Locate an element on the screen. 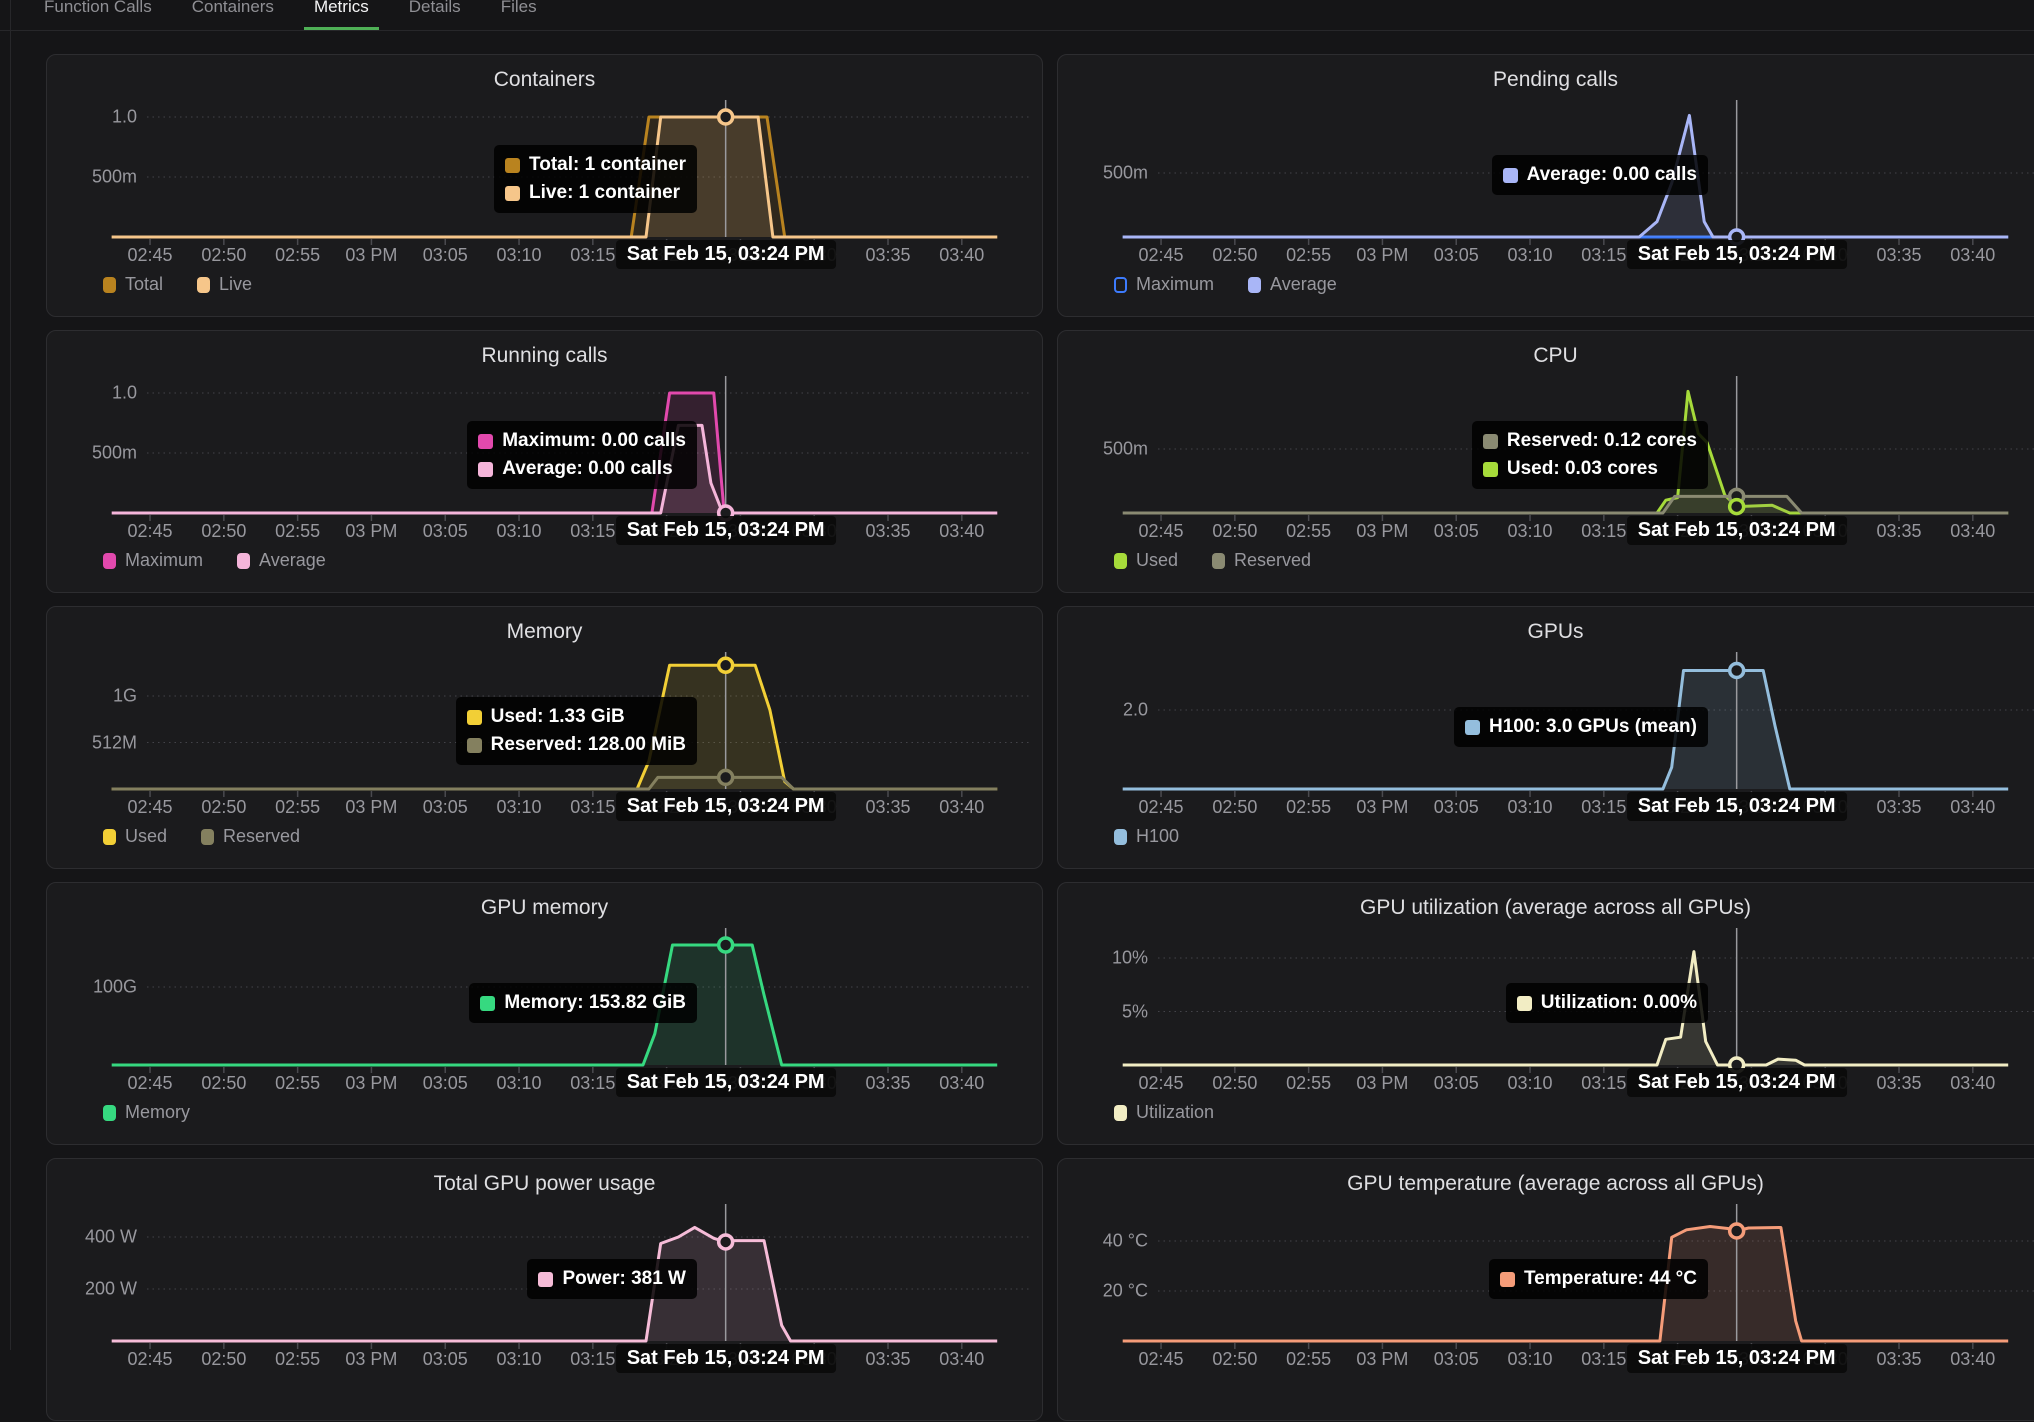  legend-item-total: Total is located at coordinates (133, 284).